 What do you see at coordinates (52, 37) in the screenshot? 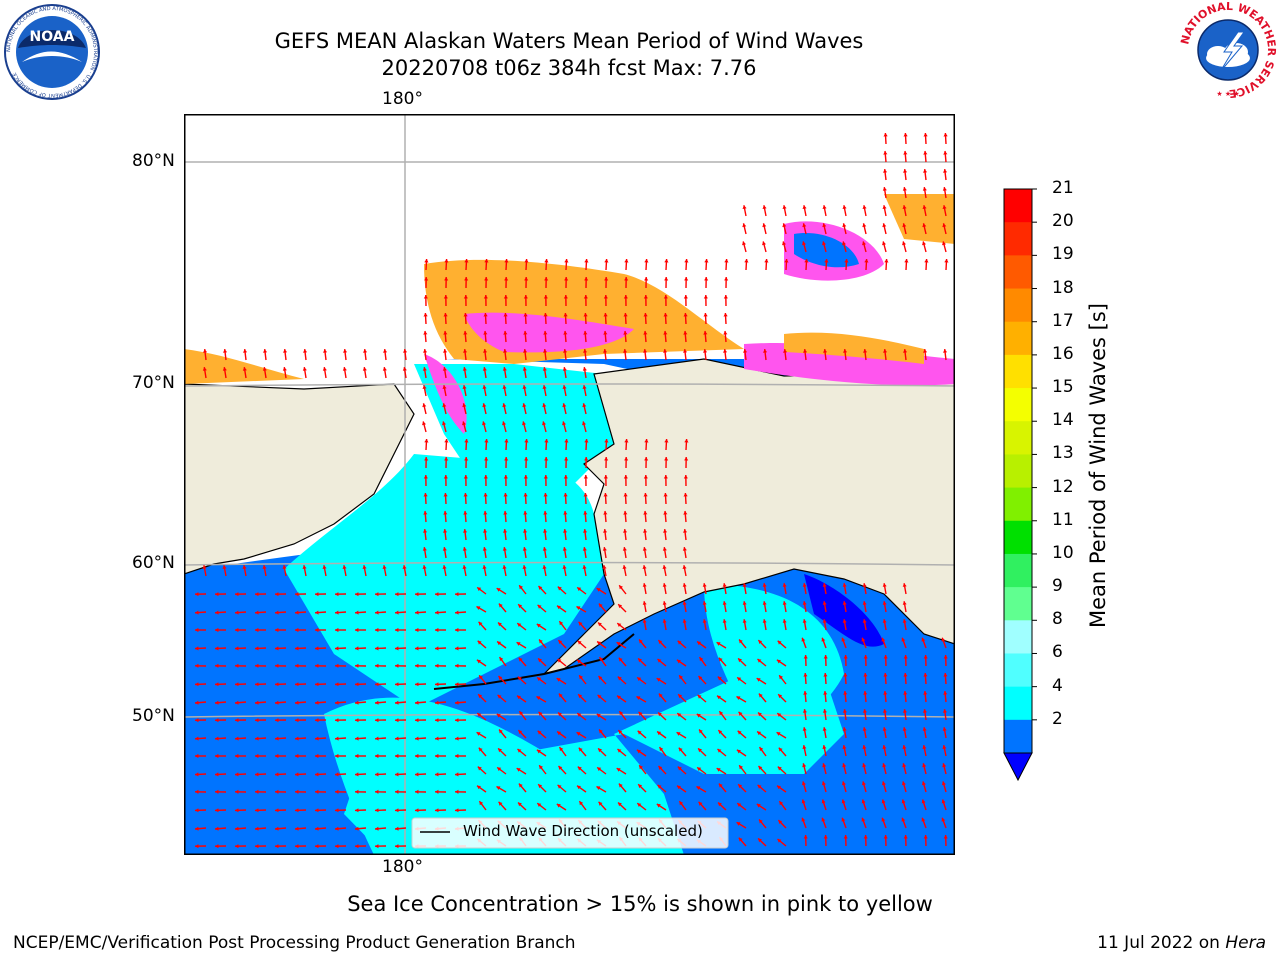
I see `noaa-logo-text: NOAA` at bounding box center [52, 37].